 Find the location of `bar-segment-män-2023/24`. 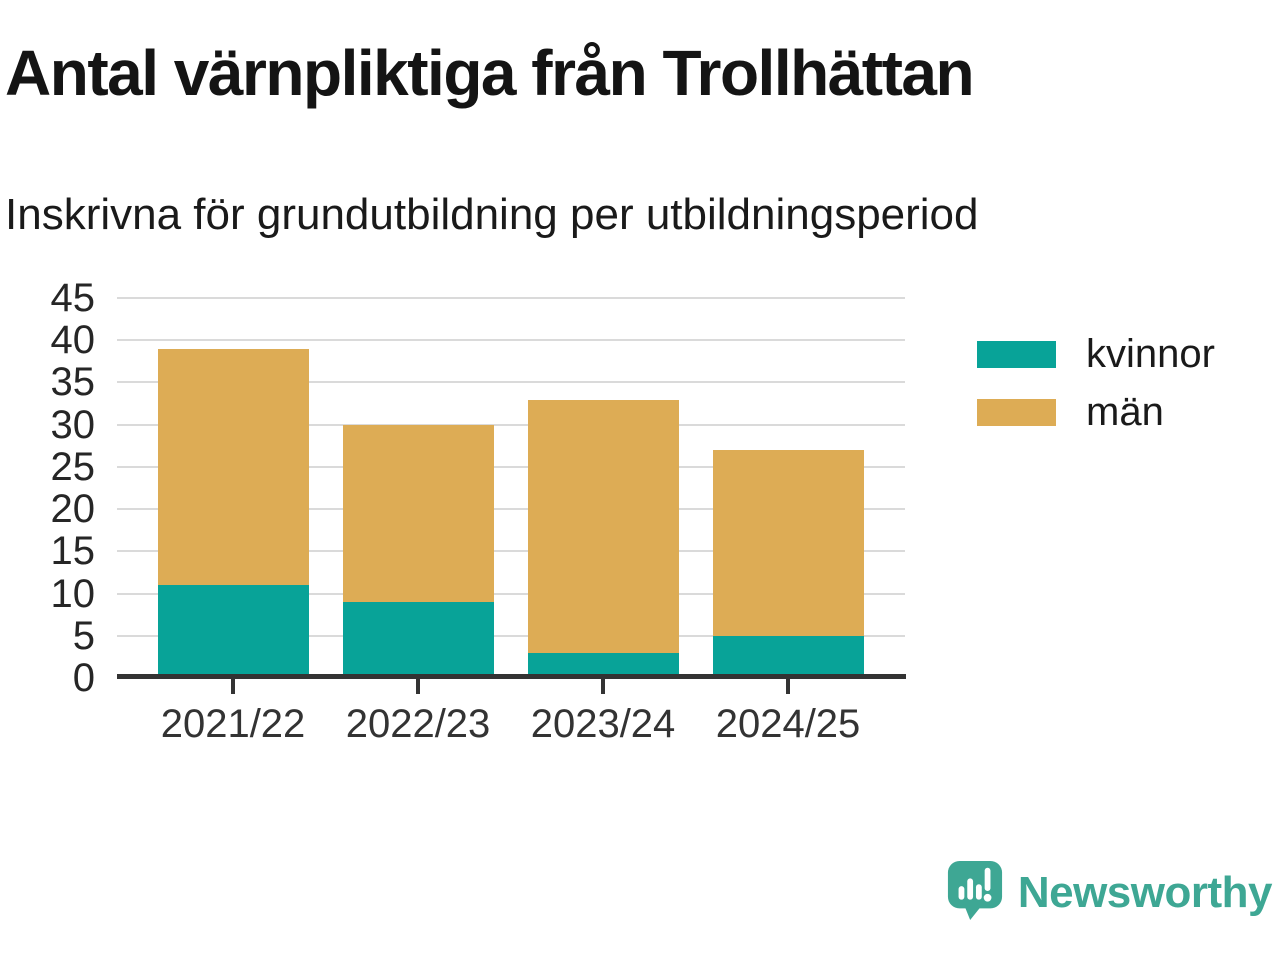

bar-segment-män-2023/24 is located at coordinates (603, 526).